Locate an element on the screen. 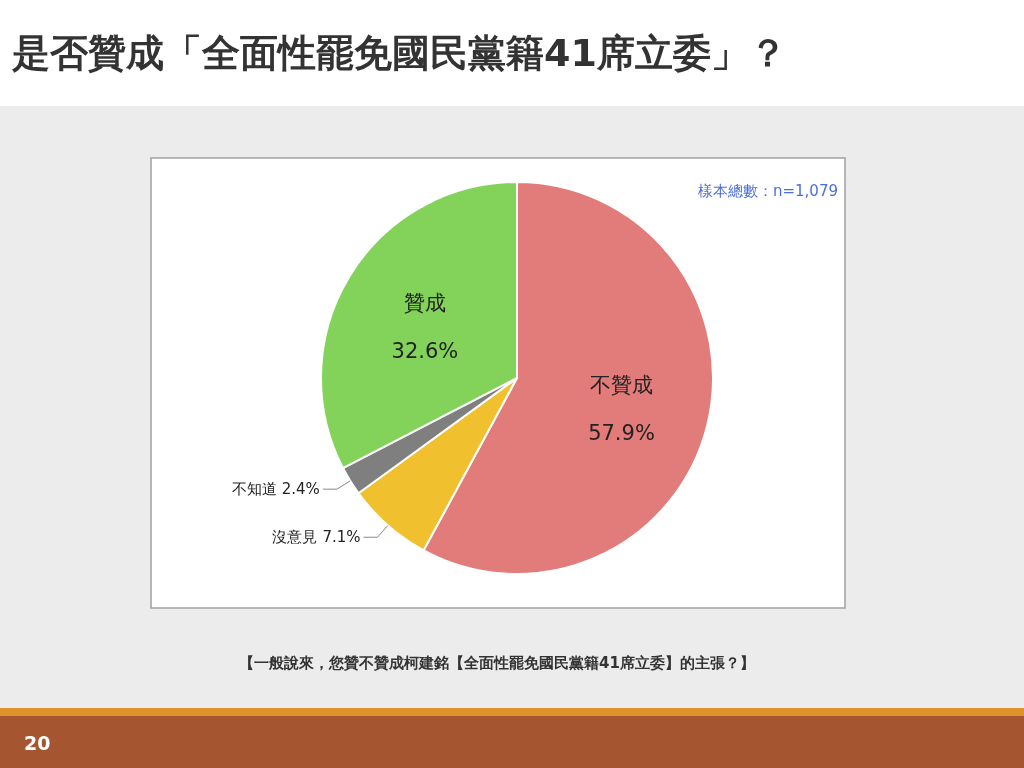 This screenshot has width=1024, height=768. data-label: 57.9% is located at coordinates (621, 433).